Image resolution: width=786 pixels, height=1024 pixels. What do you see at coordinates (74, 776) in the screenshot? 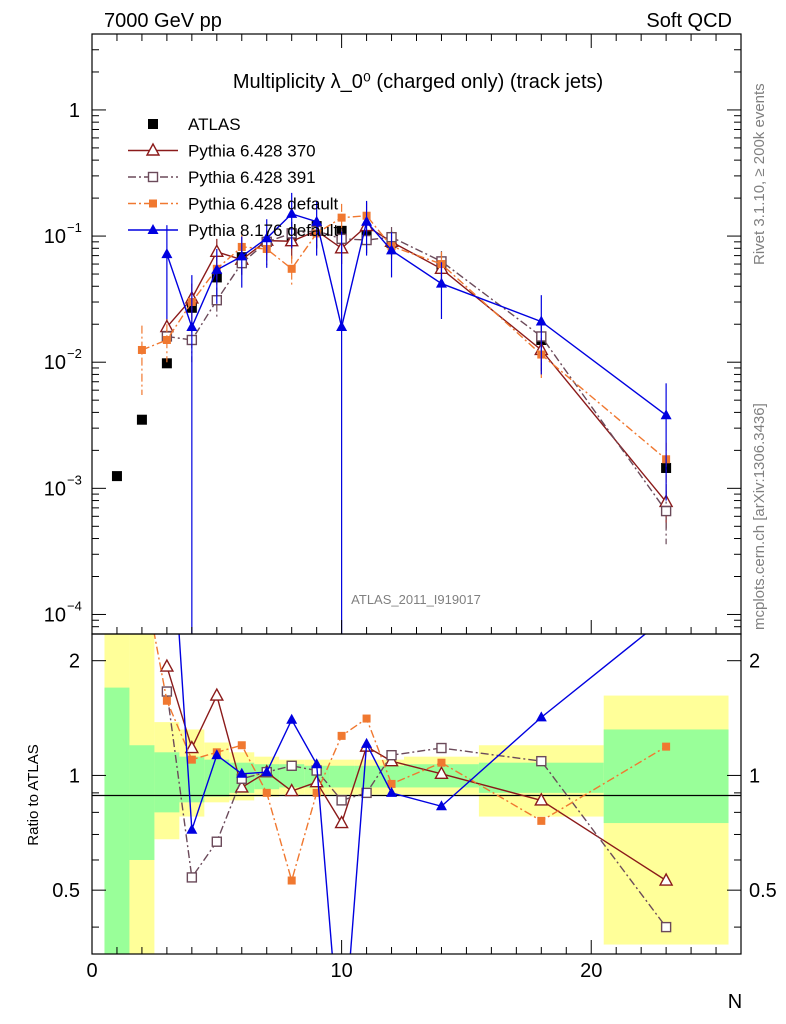
I see `ratio-y-tick-label: 1` at bounding box center [74, 776].